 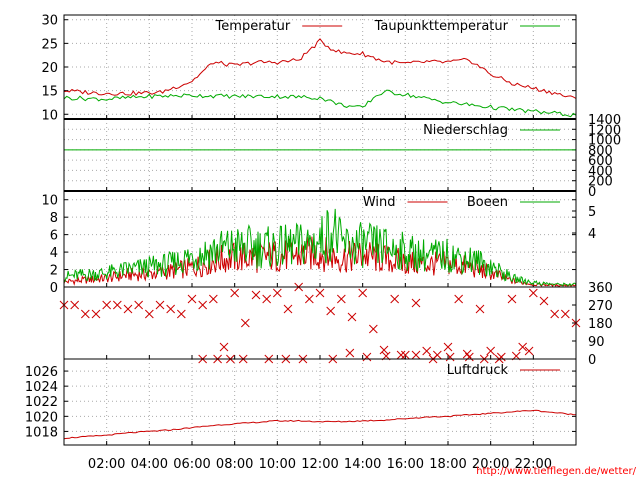 What do you see at coordinates (49, 201) in the screenshot?
I see `wind-ytick-label: 10` at bounding box center [49, 201].